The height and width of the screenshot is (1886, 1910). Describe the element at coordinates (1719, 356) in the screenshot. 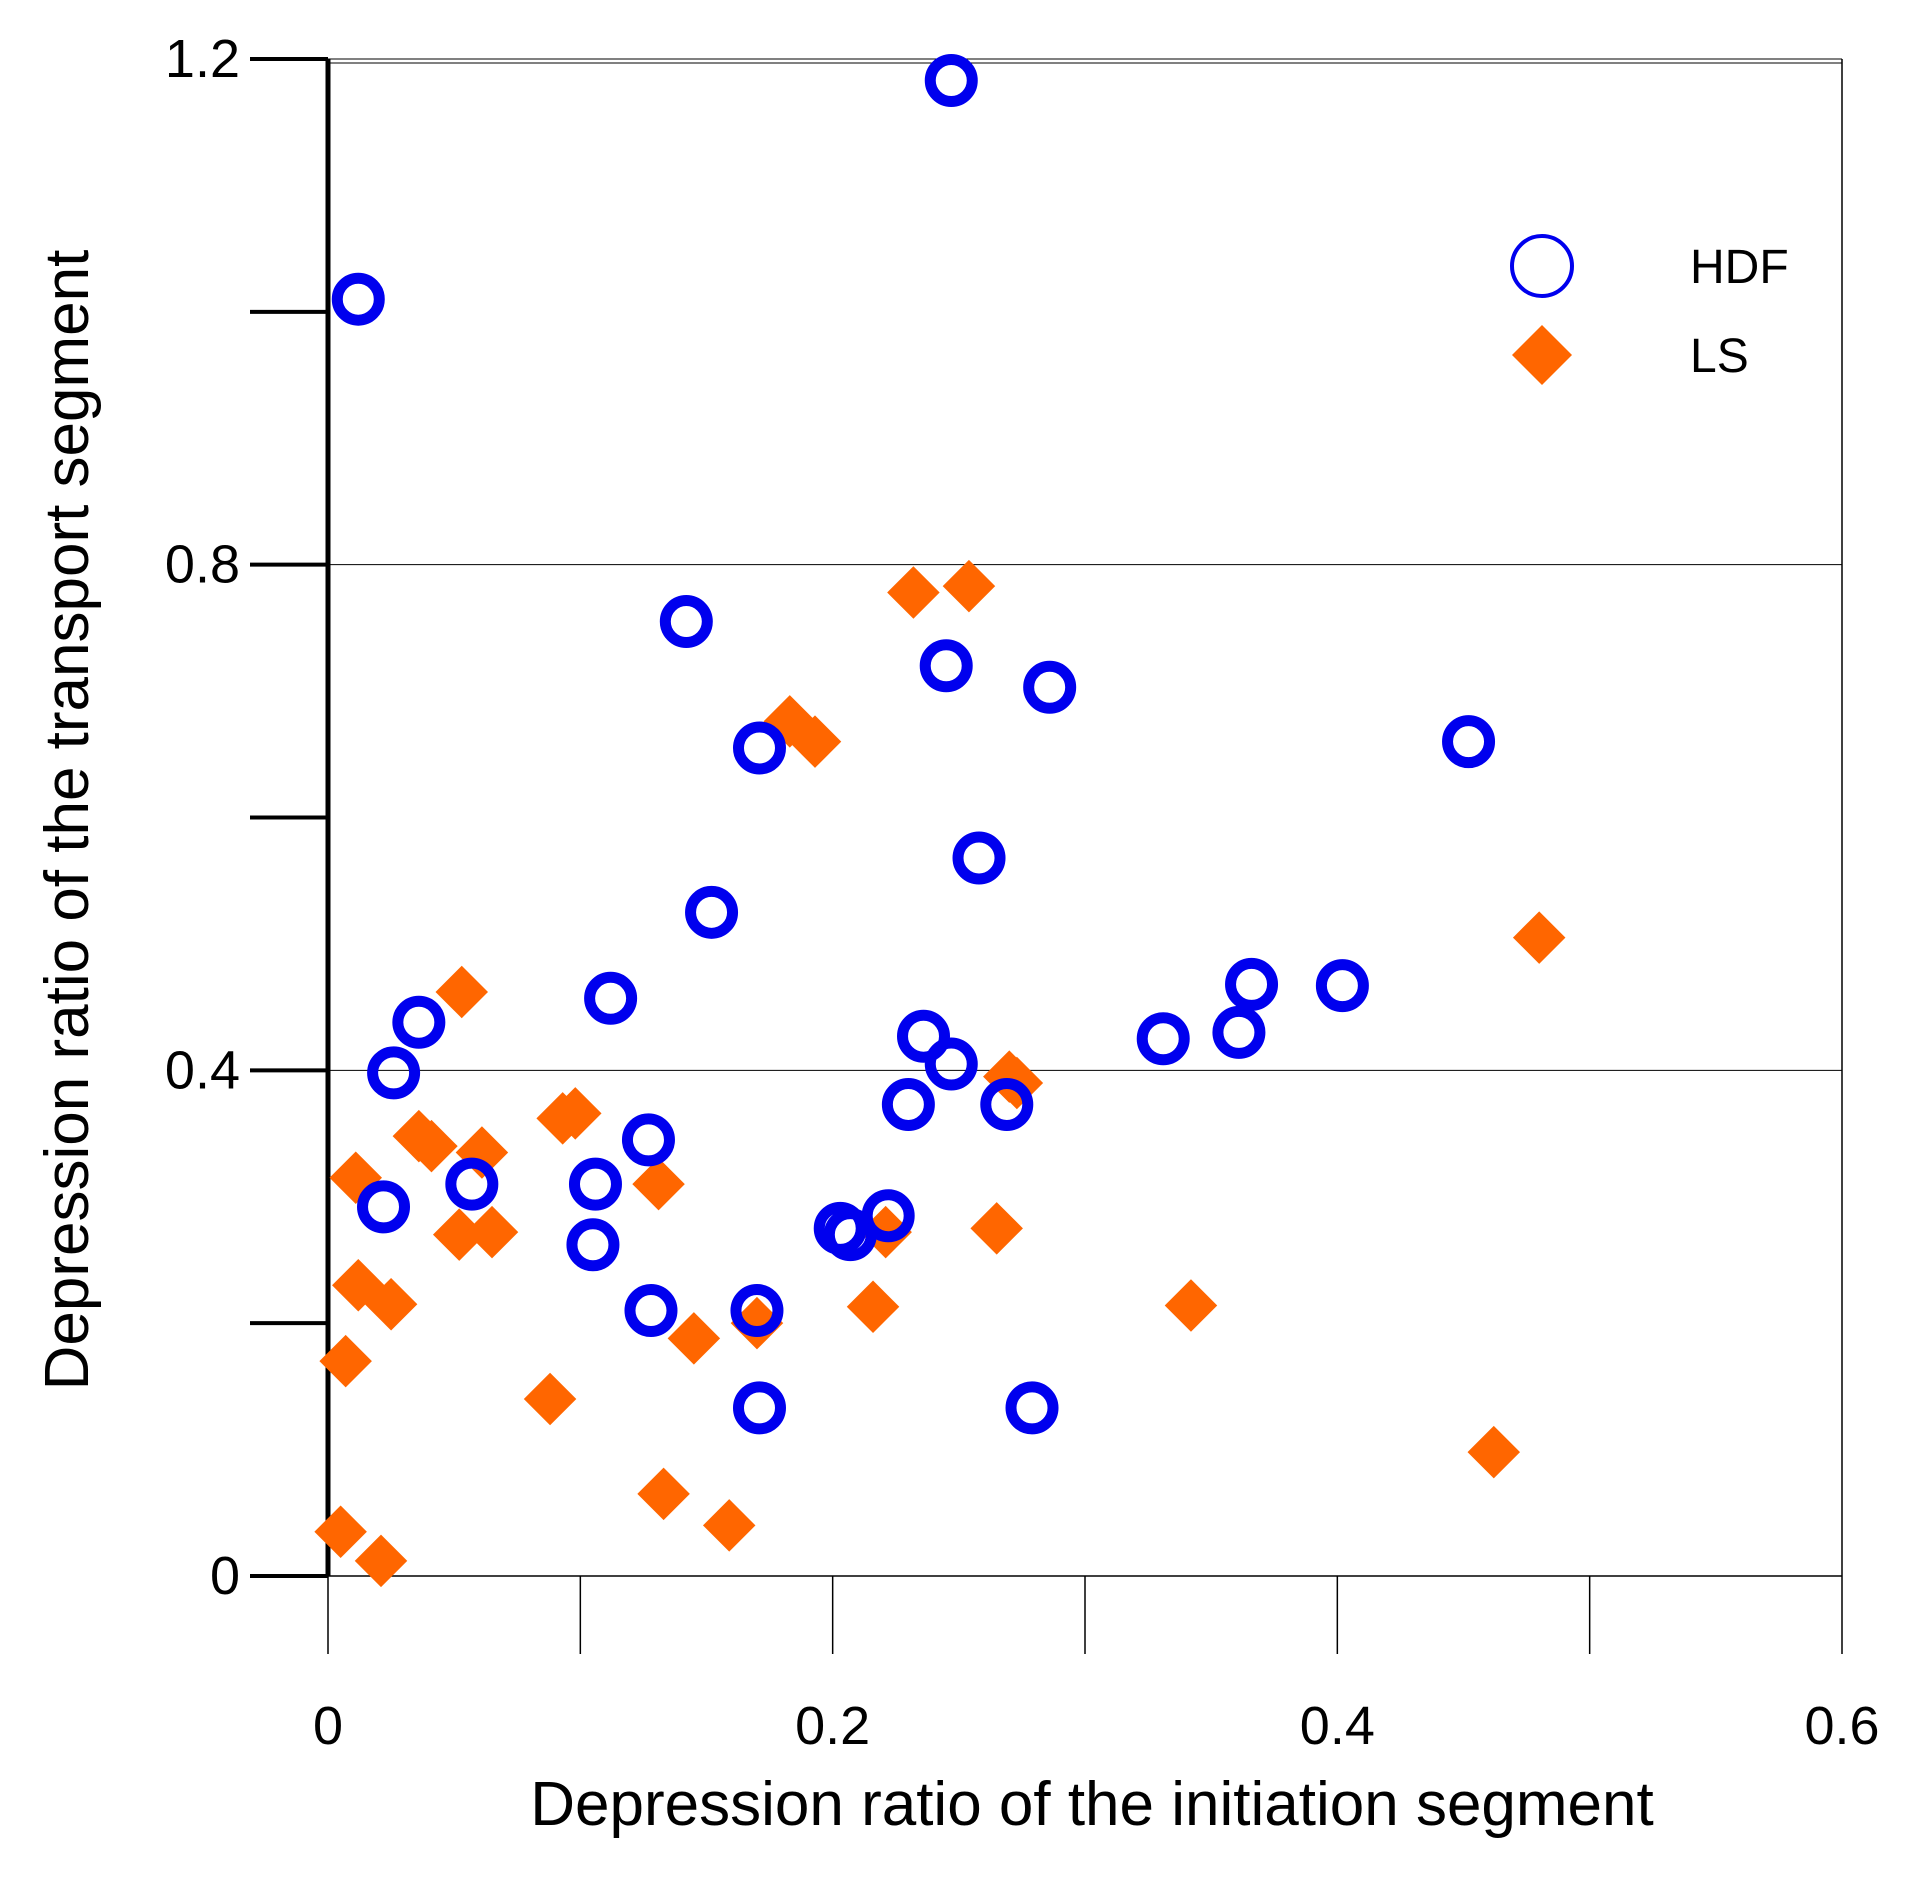

I see `legend-label-ls: LS` at that location.